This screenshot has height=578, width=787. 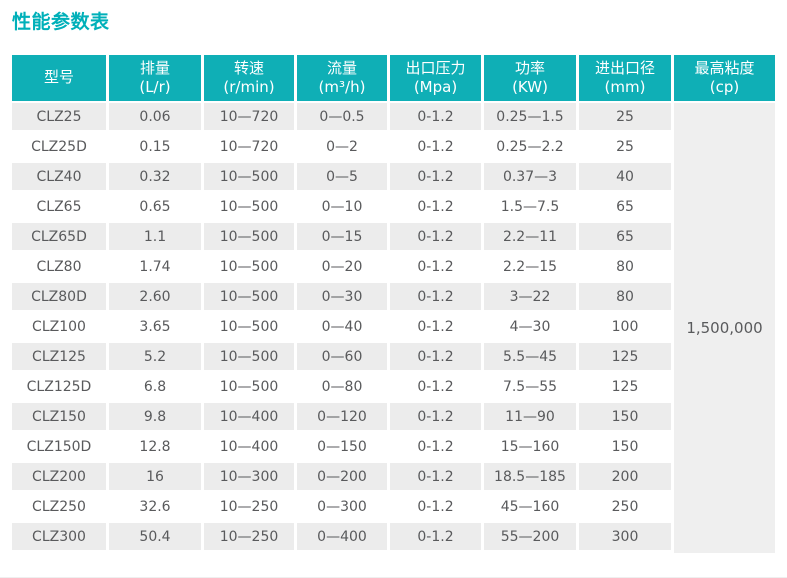 I want to click on header-label: 流量, so click(x=341, y=67).